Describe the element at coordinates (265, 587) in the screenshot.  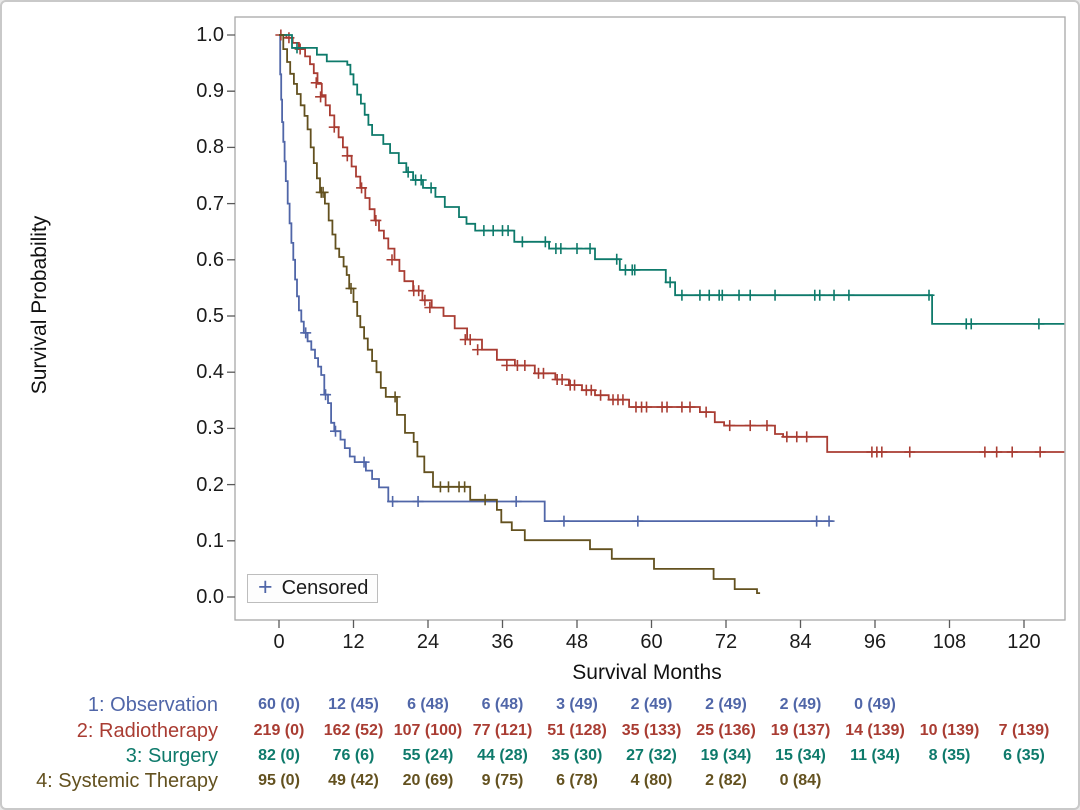
I see `censor-plus-icon: +` at that location.